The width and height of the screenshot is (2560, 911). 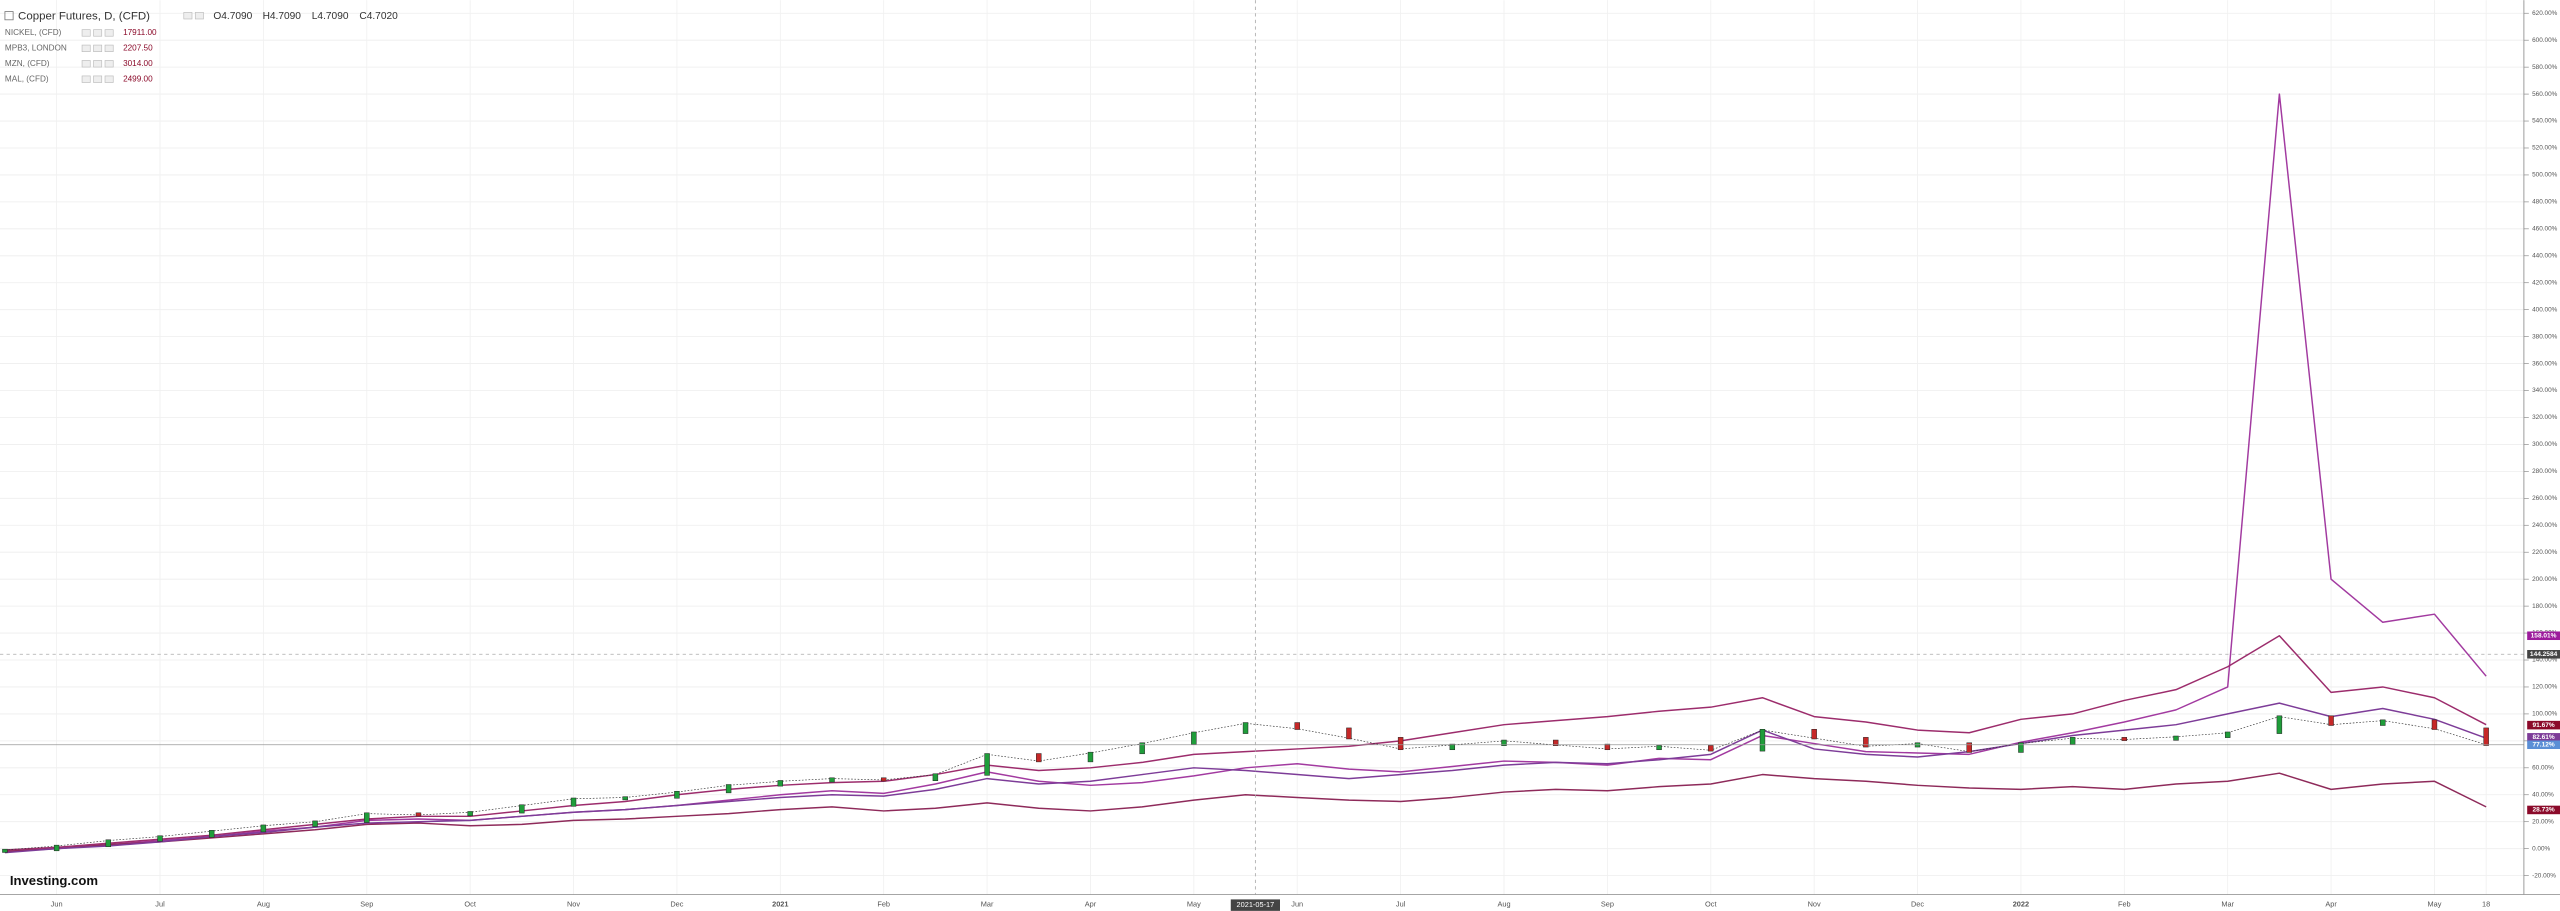 What do you see at coordinates (2545, 579) in the screenshot?
I see `y-tick-label: 200.00%` at bounding box center [2545, 579].